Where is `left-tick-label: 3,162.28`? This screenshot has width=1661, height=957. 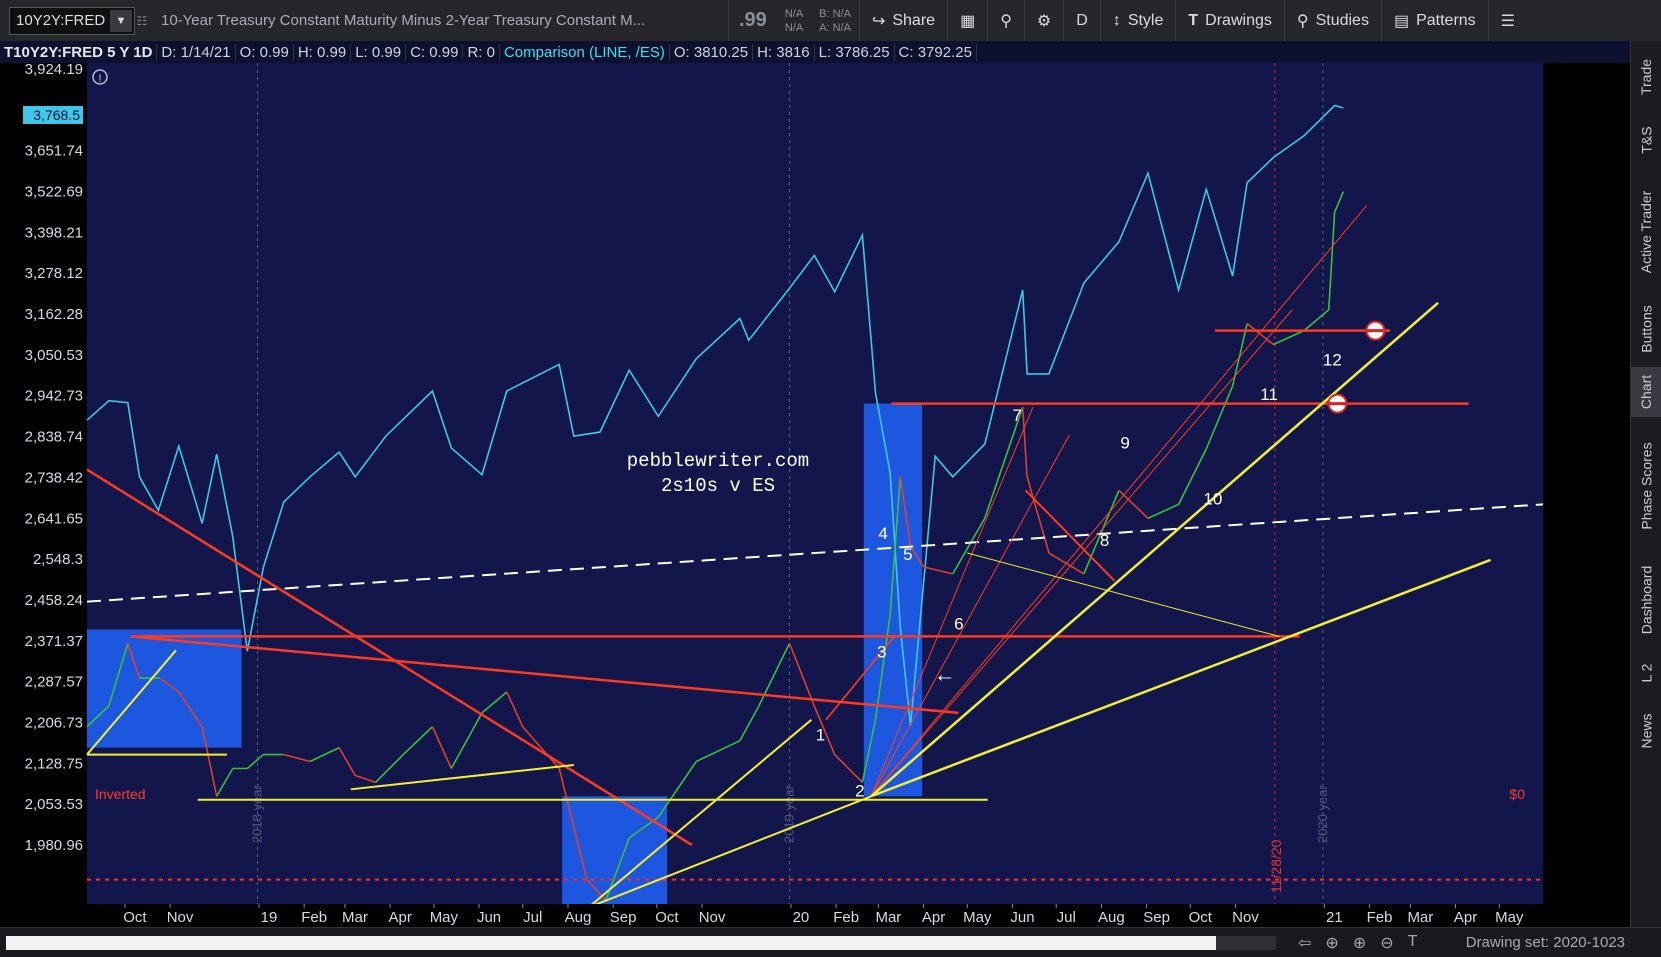 left-tick-label: 3,162.28 is located at coordinates (54, 314).